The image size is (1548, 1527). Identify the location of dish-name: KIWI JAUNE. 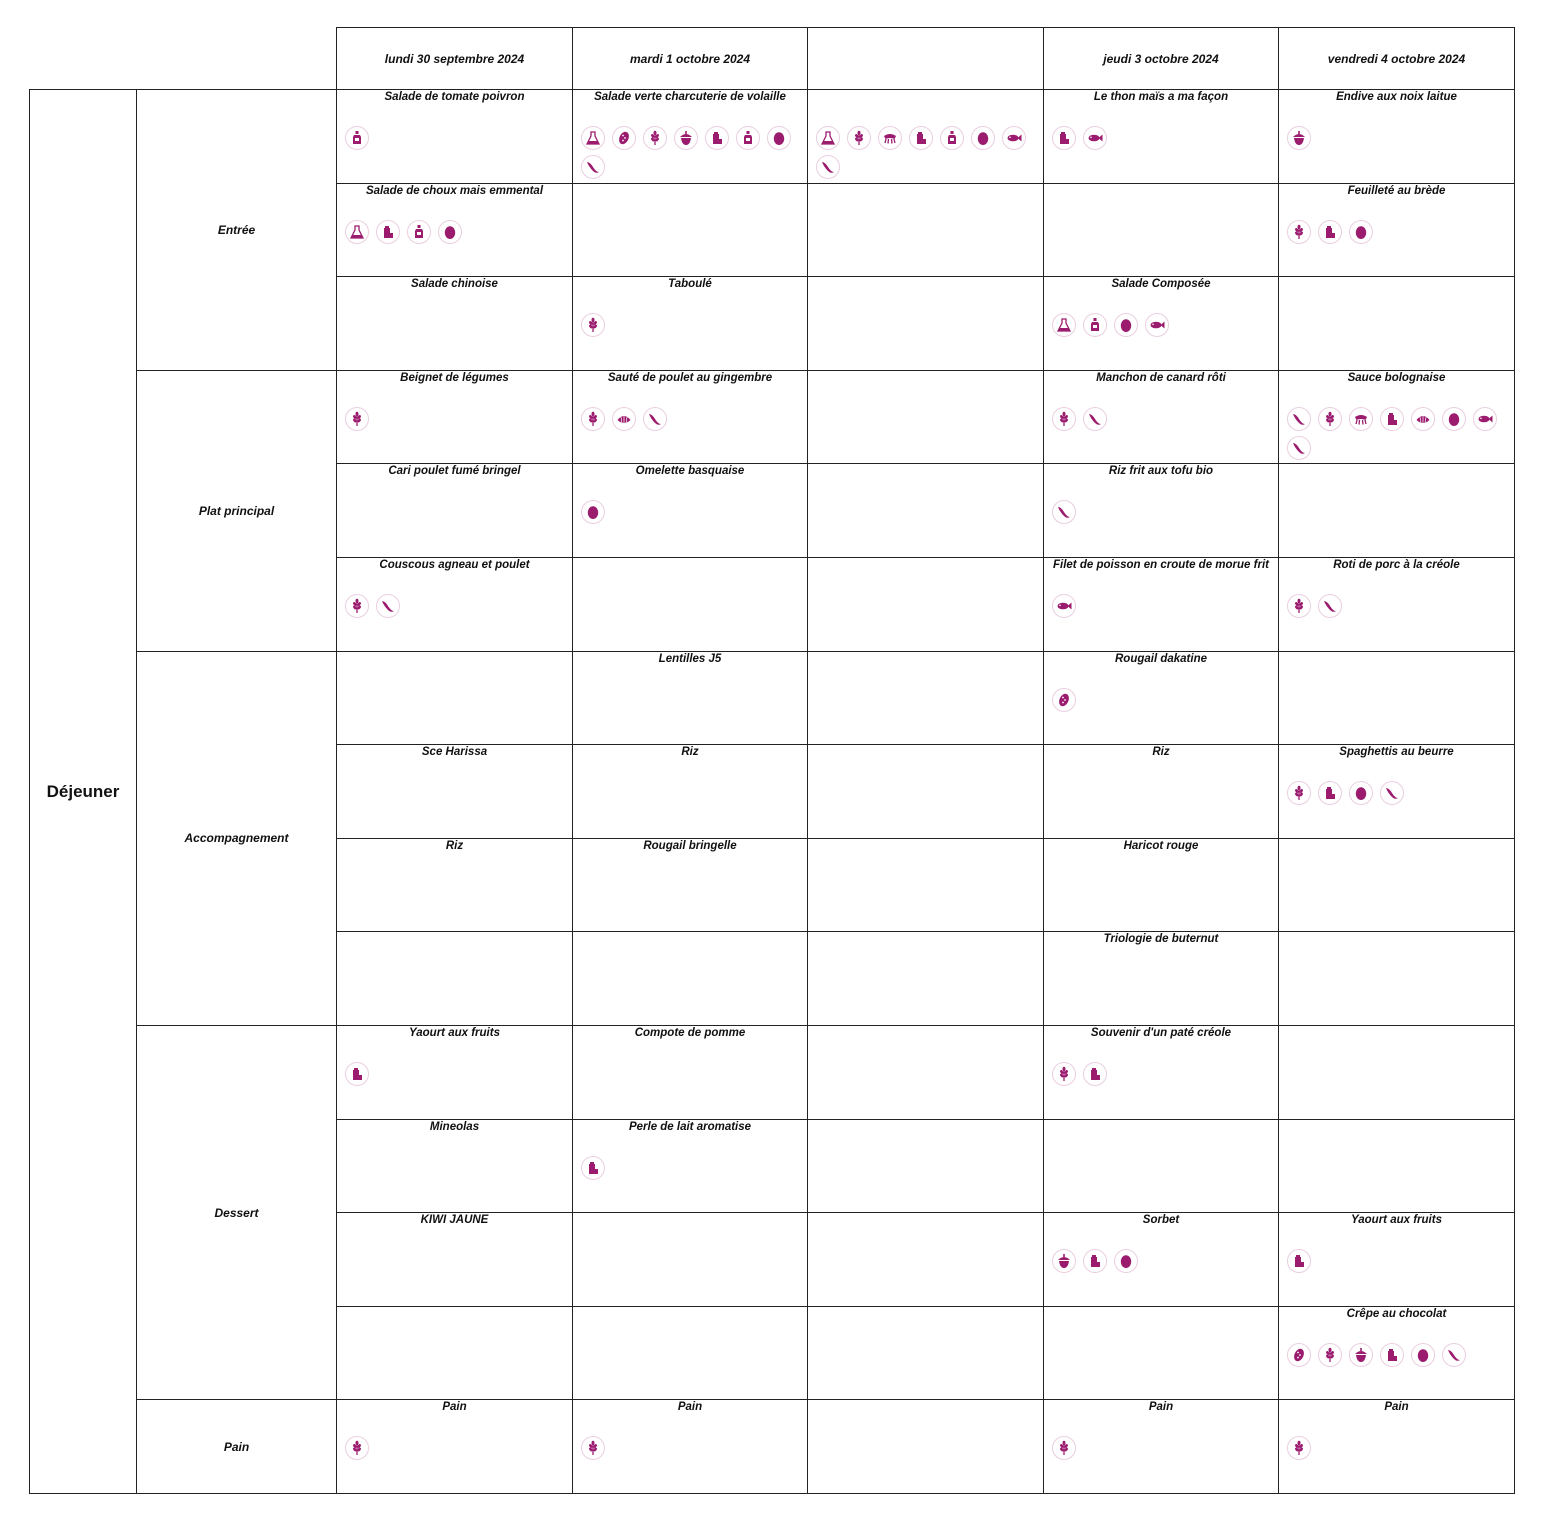
(454, 1220).